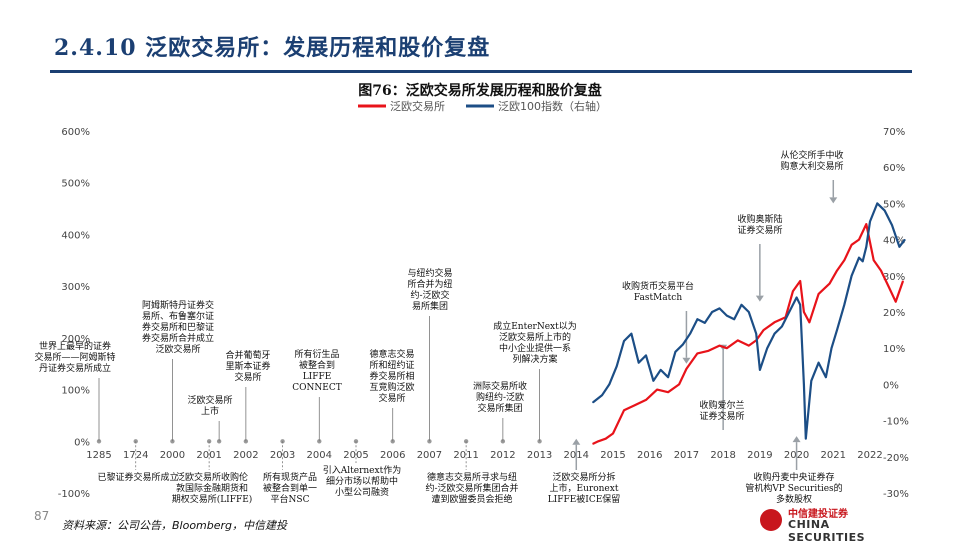 The width and height of the screenshot is (960, 544). What do you see at coordinates (429, 284) in the screenshot?
I see `annotation-text: 所合并为纽` at bounding box center [429, 284].